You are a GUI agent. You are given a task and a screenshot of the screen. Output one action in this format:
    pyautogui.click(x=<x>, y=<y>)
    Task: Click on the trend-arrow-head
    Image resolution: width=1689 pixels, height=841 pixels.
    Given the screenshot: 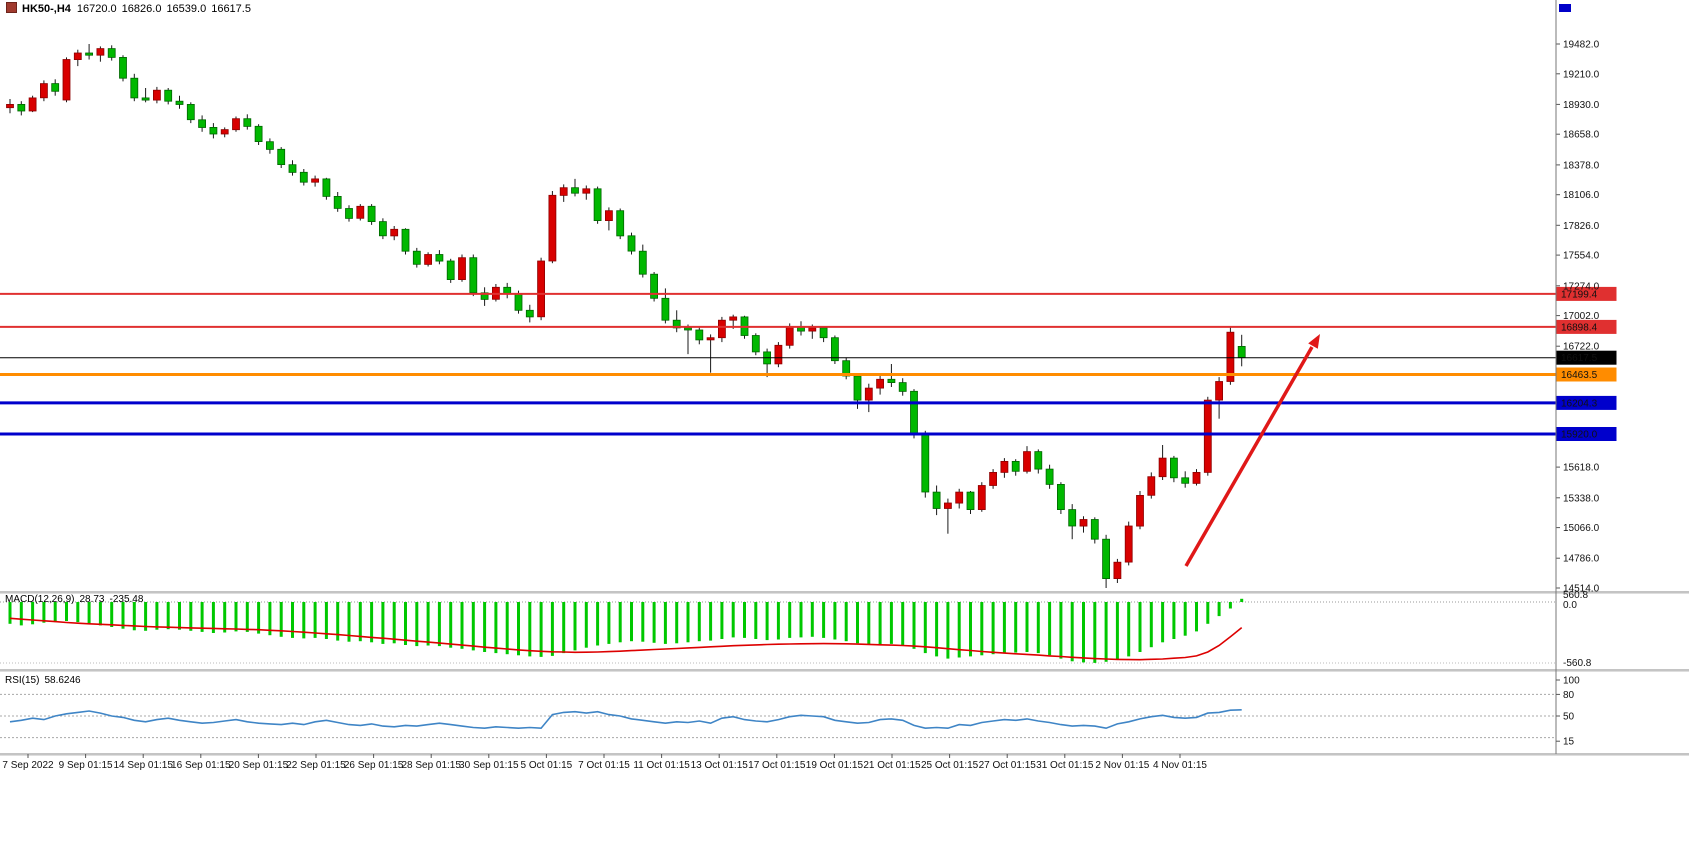 What is the action you would take?
    pyautogui.click(x=1314, y=341)
    